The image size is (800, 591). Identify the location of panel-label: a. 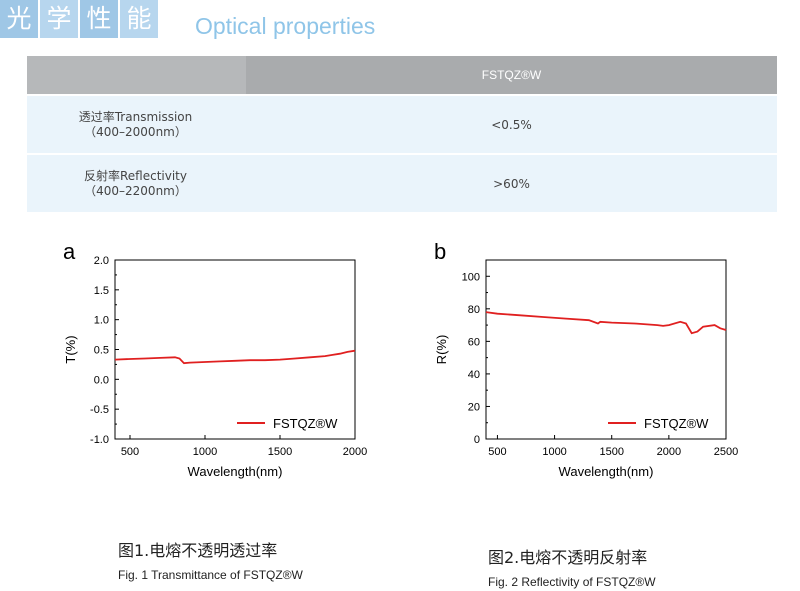
(69, 252).